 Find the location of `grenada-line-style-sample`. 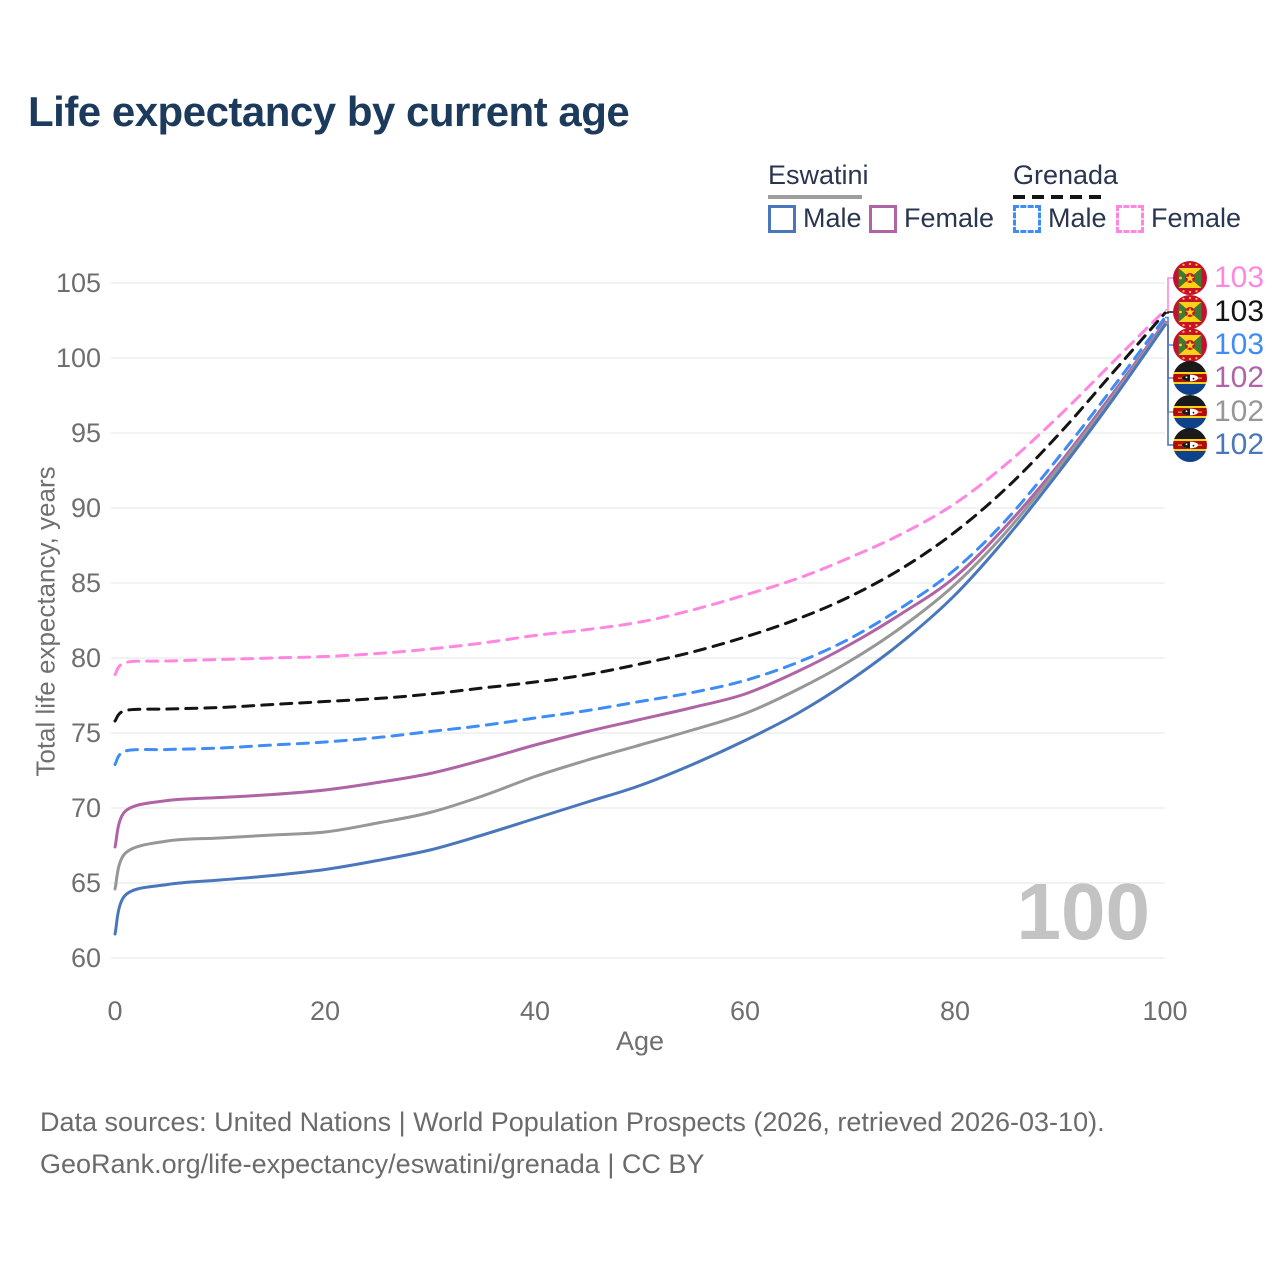

grenada-line-style-sample is located at coordinates (1060, 197).